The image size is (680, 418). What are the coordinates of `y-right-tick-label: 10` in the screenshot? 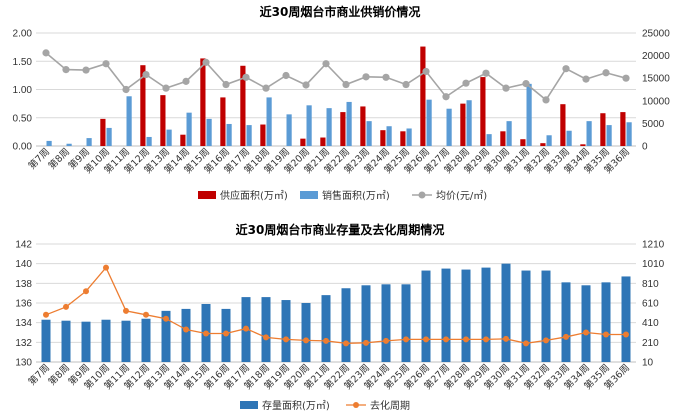 It's located at (648, 363).